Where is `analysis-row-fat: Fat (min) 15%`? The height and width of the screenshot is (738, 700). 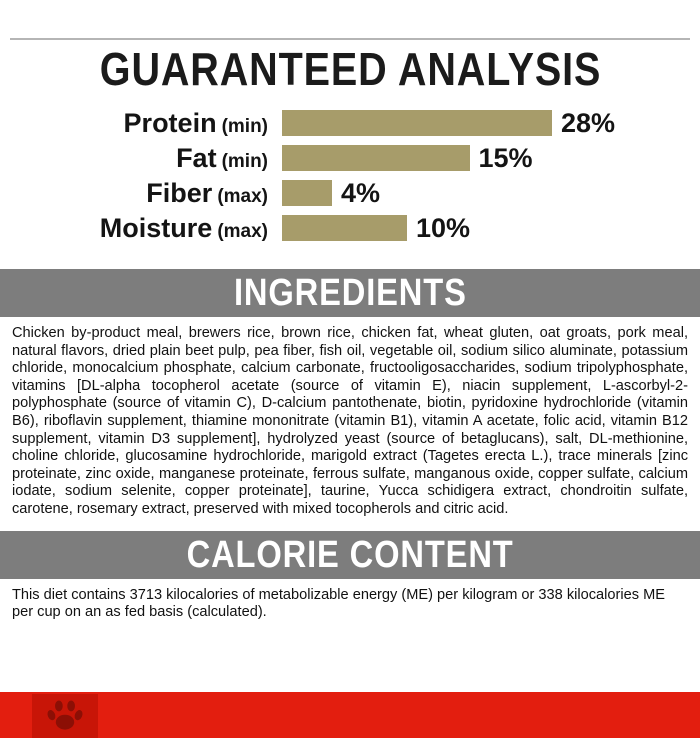
analysis-row-fat: Fat (min) 15% is located at coordinates (350, 158).